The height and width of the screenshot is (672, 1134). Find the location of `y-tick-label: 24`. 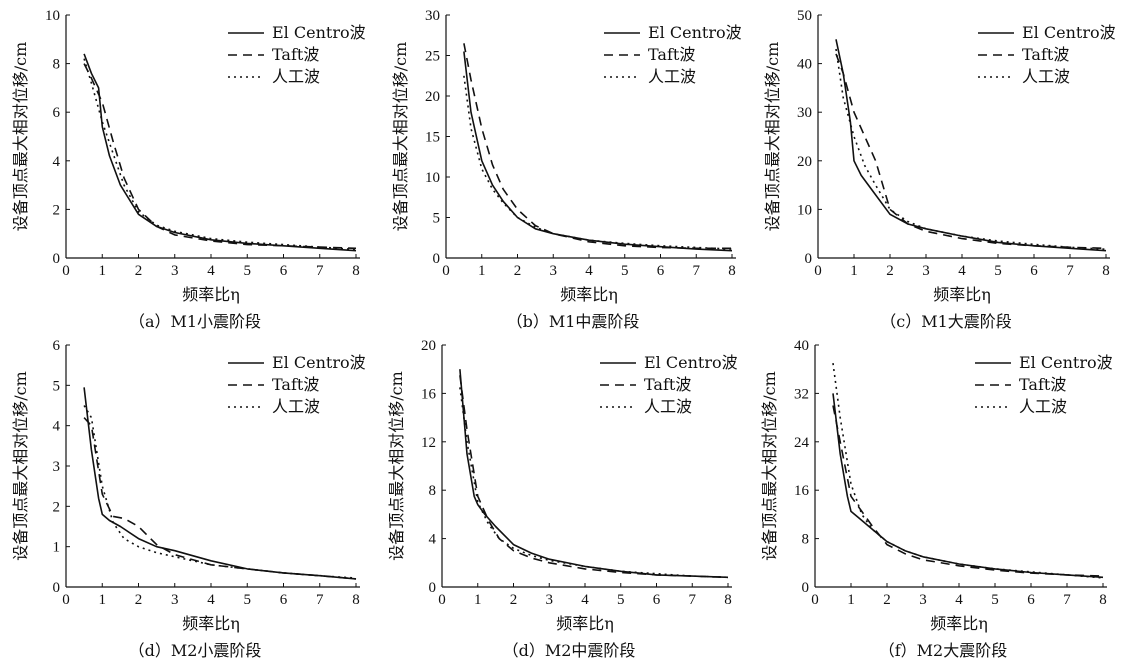

y-tick-label: 24 is located at coordinates (802, 443).